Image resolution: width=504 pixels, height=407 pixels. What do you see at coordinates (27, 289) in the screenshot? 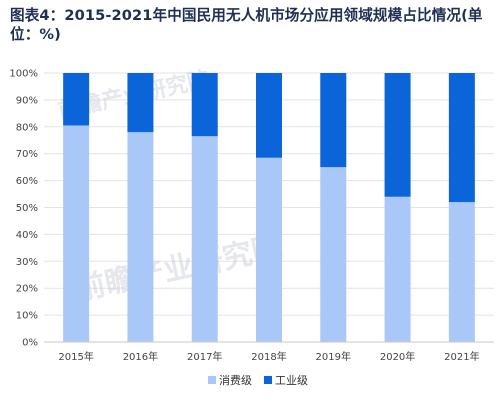
I see `y-tick-label: 20%` at bounding box center [27, 289].